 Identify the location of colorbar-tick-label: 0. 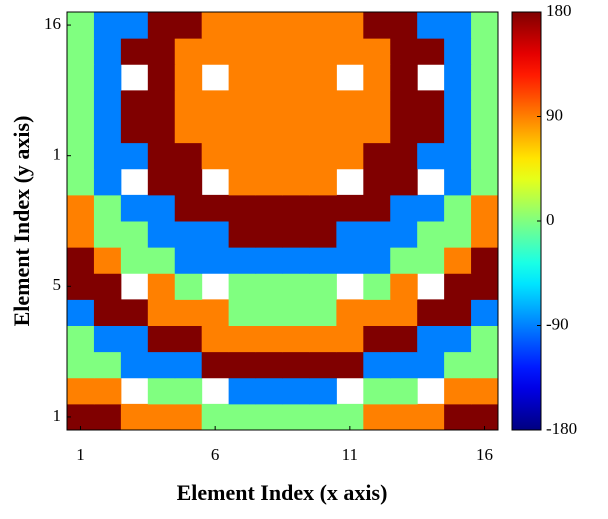
(550, 219).